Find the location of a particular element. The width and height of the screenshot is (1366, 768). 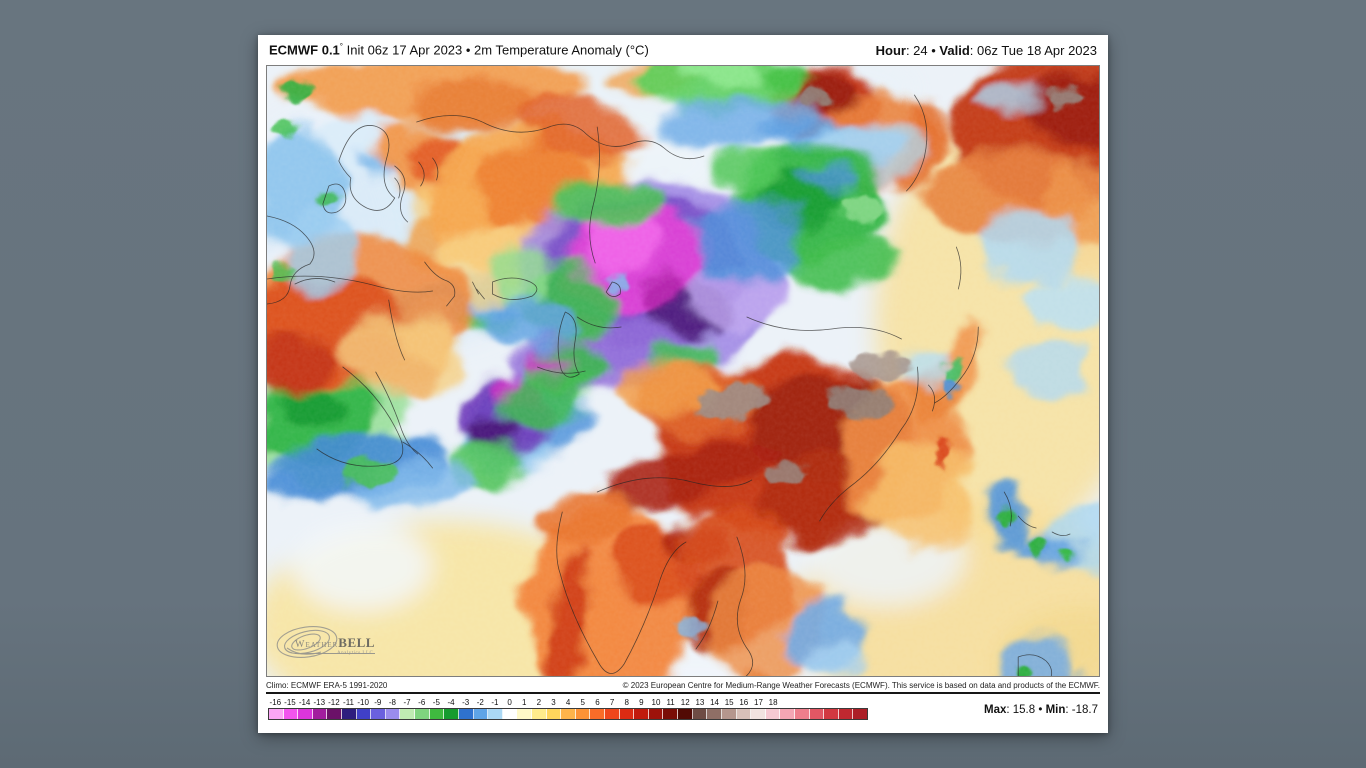

colorbar-tick-label: -10 is located at coordinates (363, 702).